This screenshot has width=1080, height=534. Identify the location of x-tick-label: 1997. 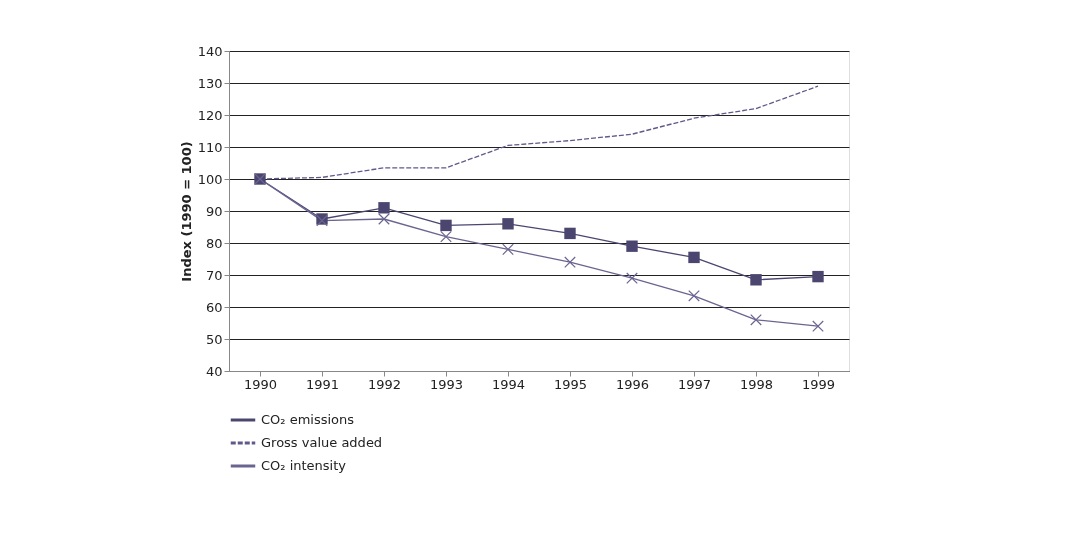
(694, 384).